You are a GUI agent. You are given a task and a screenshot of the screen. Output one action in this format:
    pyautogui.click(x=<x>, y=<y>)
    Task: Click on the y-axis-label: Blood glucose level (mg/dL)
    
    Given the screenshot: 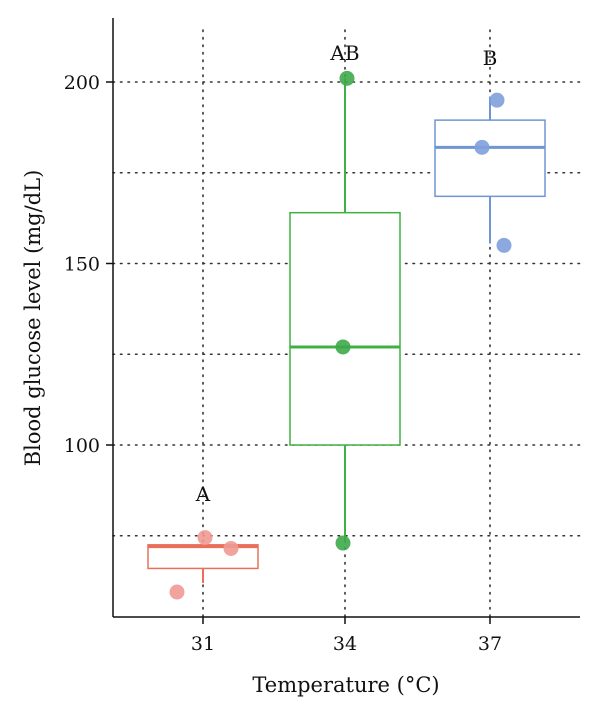 What is the action you would take?
    pyautogui.click(x=33, y=318)
    